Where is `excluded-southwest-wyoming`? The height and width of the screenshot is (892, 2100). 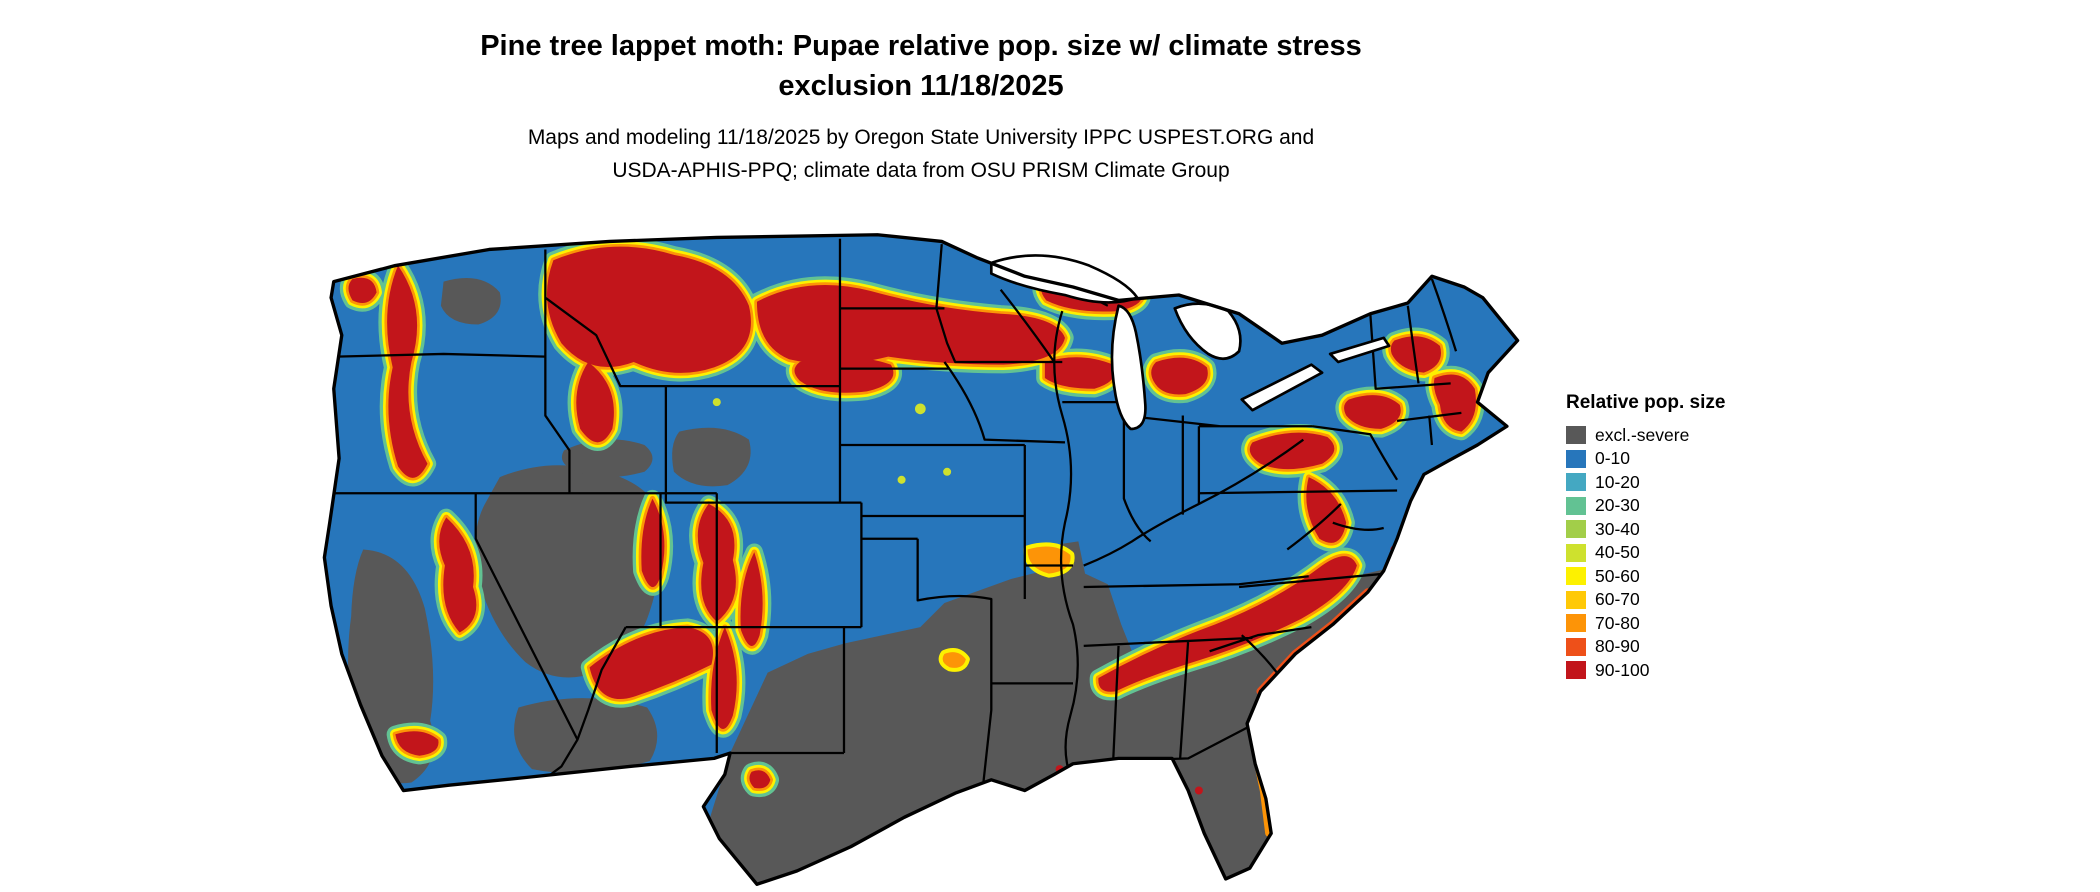
excluded-southwest-wyoming is located at coordinates (711, 457).